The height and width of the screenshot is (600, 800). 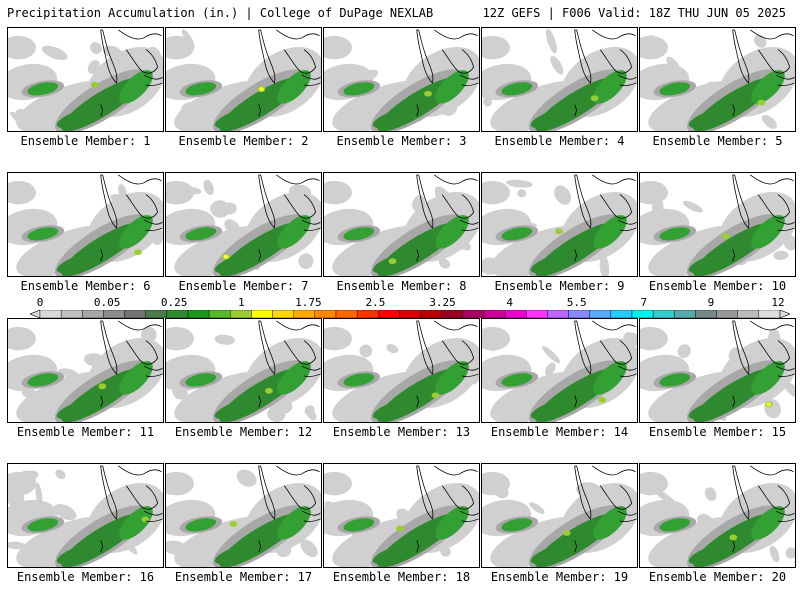 I want to click on colorbar-scale, so click(x=410, y=314).